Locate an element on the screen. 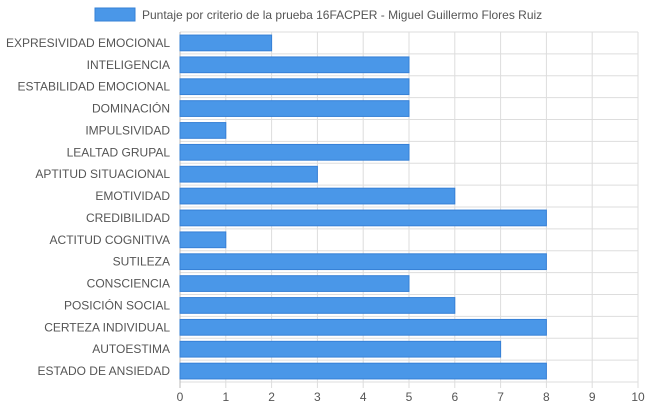 The image size is (648, 410). x-tick-label: 2 is located at coordinates (271, 397).